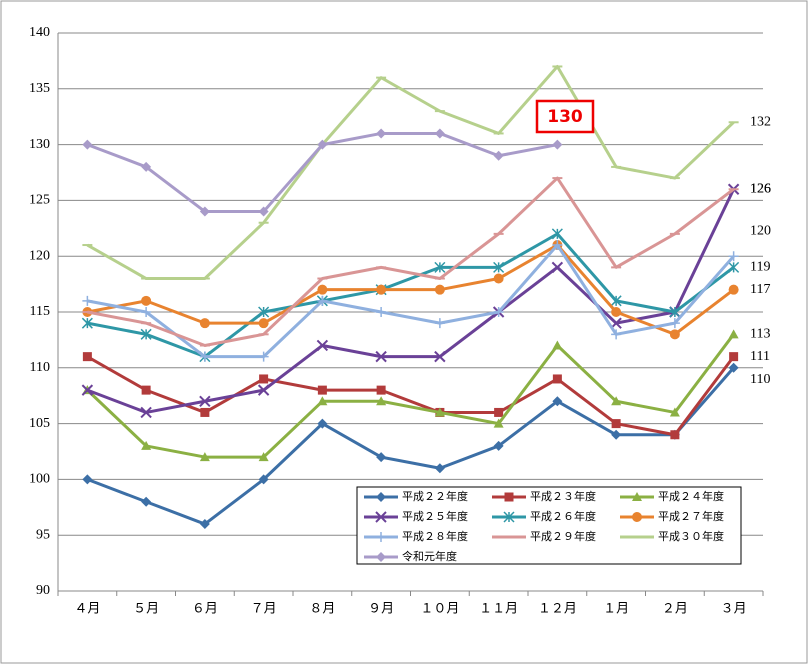  What do you see at coordinates (691, 516) in the screenshot?
I see `legend-label: 平成２７年度` at bounding box center [691, 516].